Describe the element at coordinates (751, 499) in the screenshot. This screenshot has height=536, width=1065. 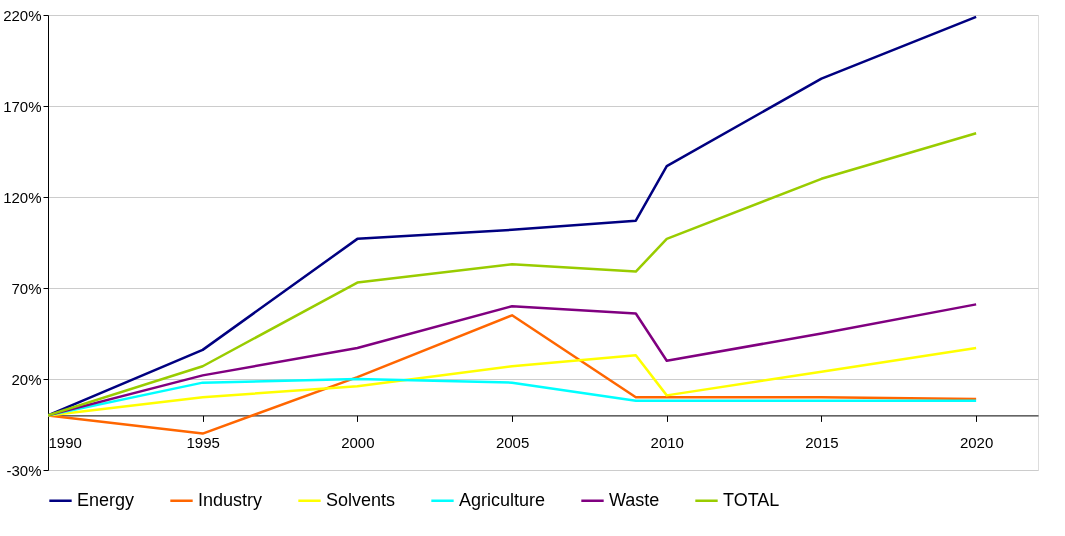
I see `legend-label: TOTAL` at that location.